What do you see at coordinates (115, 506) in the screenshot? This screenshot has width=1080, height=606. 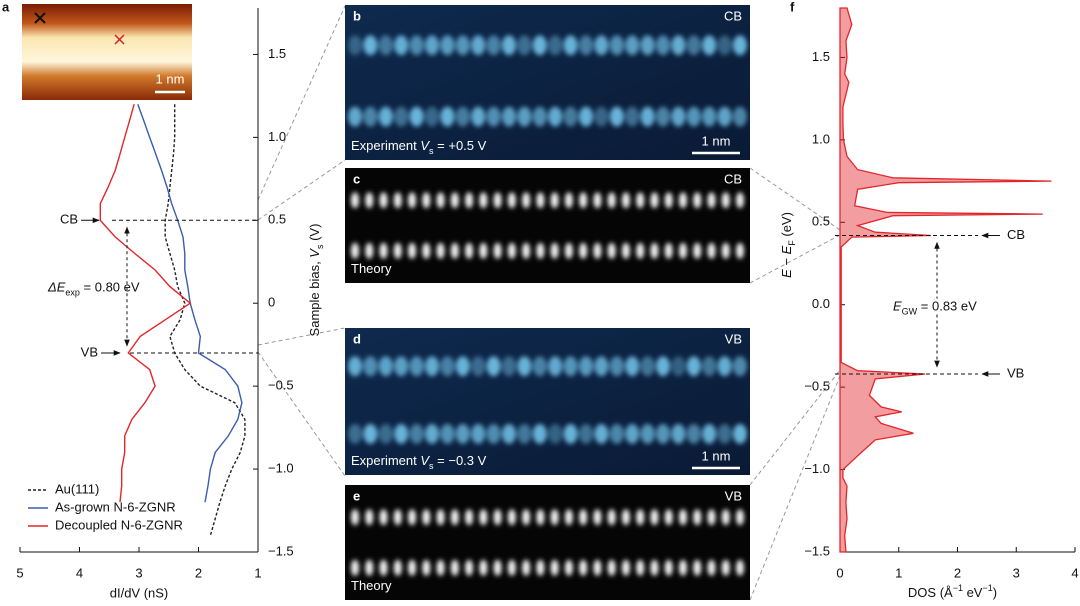 I see `legend-label: As-grown N-6-ZGNR` at bounding box center [115, 506].